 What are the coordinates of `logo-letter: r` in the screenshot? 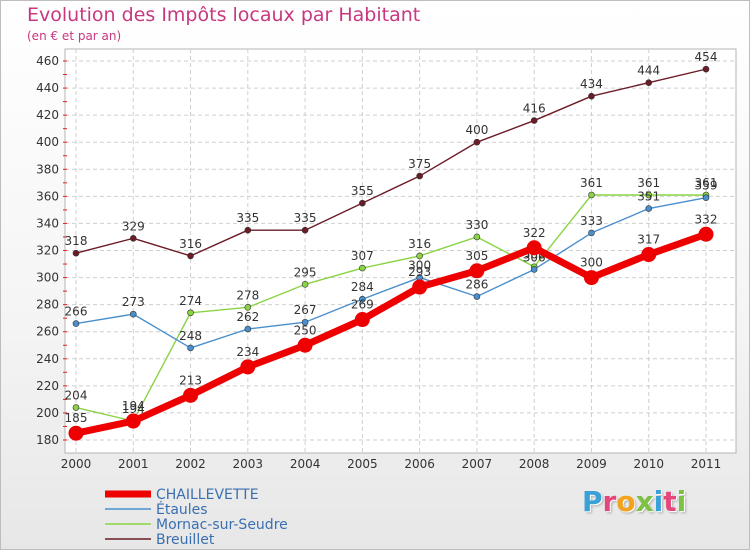 It's located at (609, 501).